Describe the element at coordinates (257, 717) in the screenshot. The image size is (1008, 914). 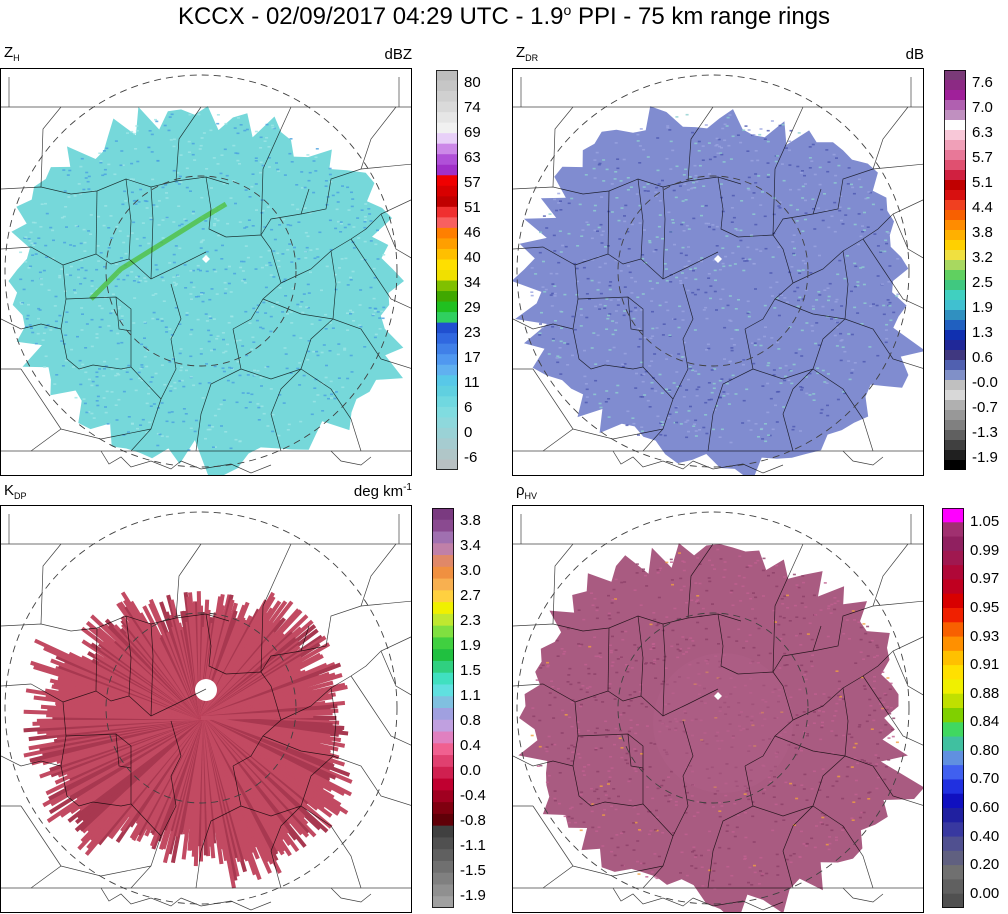
I see `kdp-radial` at that location.